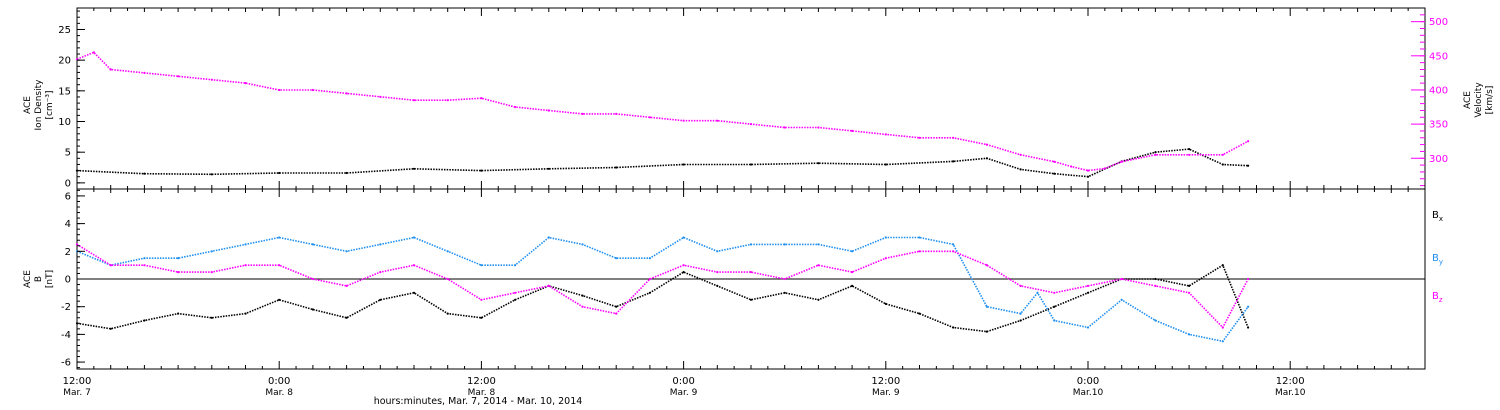 The width and height of the screenshot is (1500, 410). Describe the element at coordinates (64, 91) in the screenshot. I see `y-tick-label: 15` at that location.